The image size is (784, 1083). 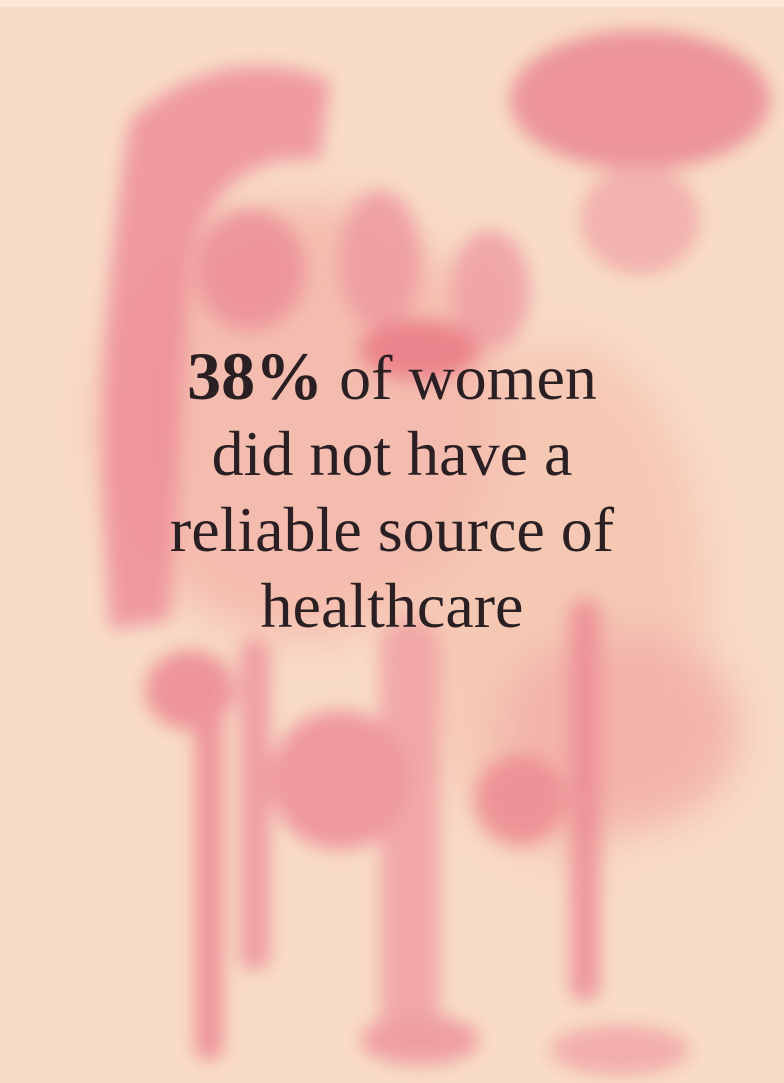 I want to click on stat: 38%, so click(x=255, y=376).